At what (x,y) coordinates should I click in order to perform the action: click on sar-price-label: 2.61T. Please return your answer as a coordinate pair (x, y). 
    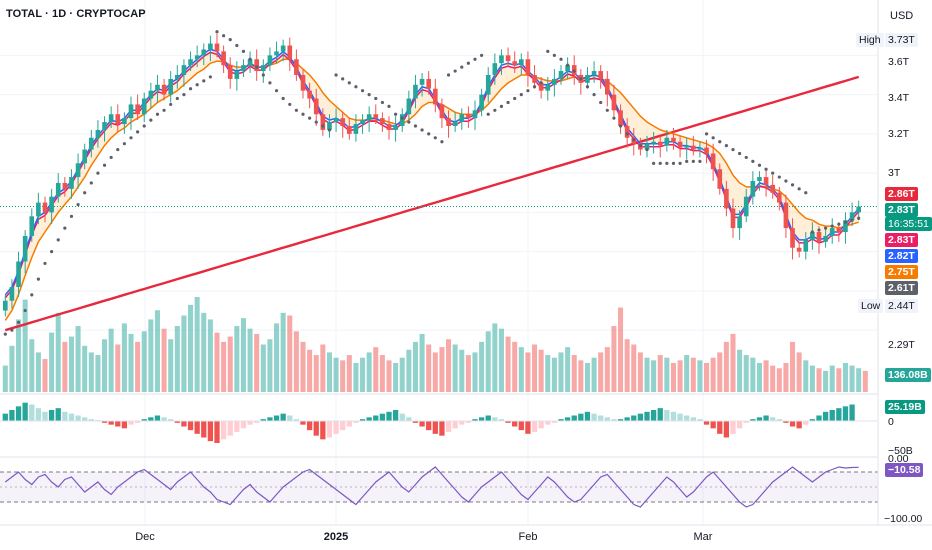
    Looking at the image, I should click on (901, 288).